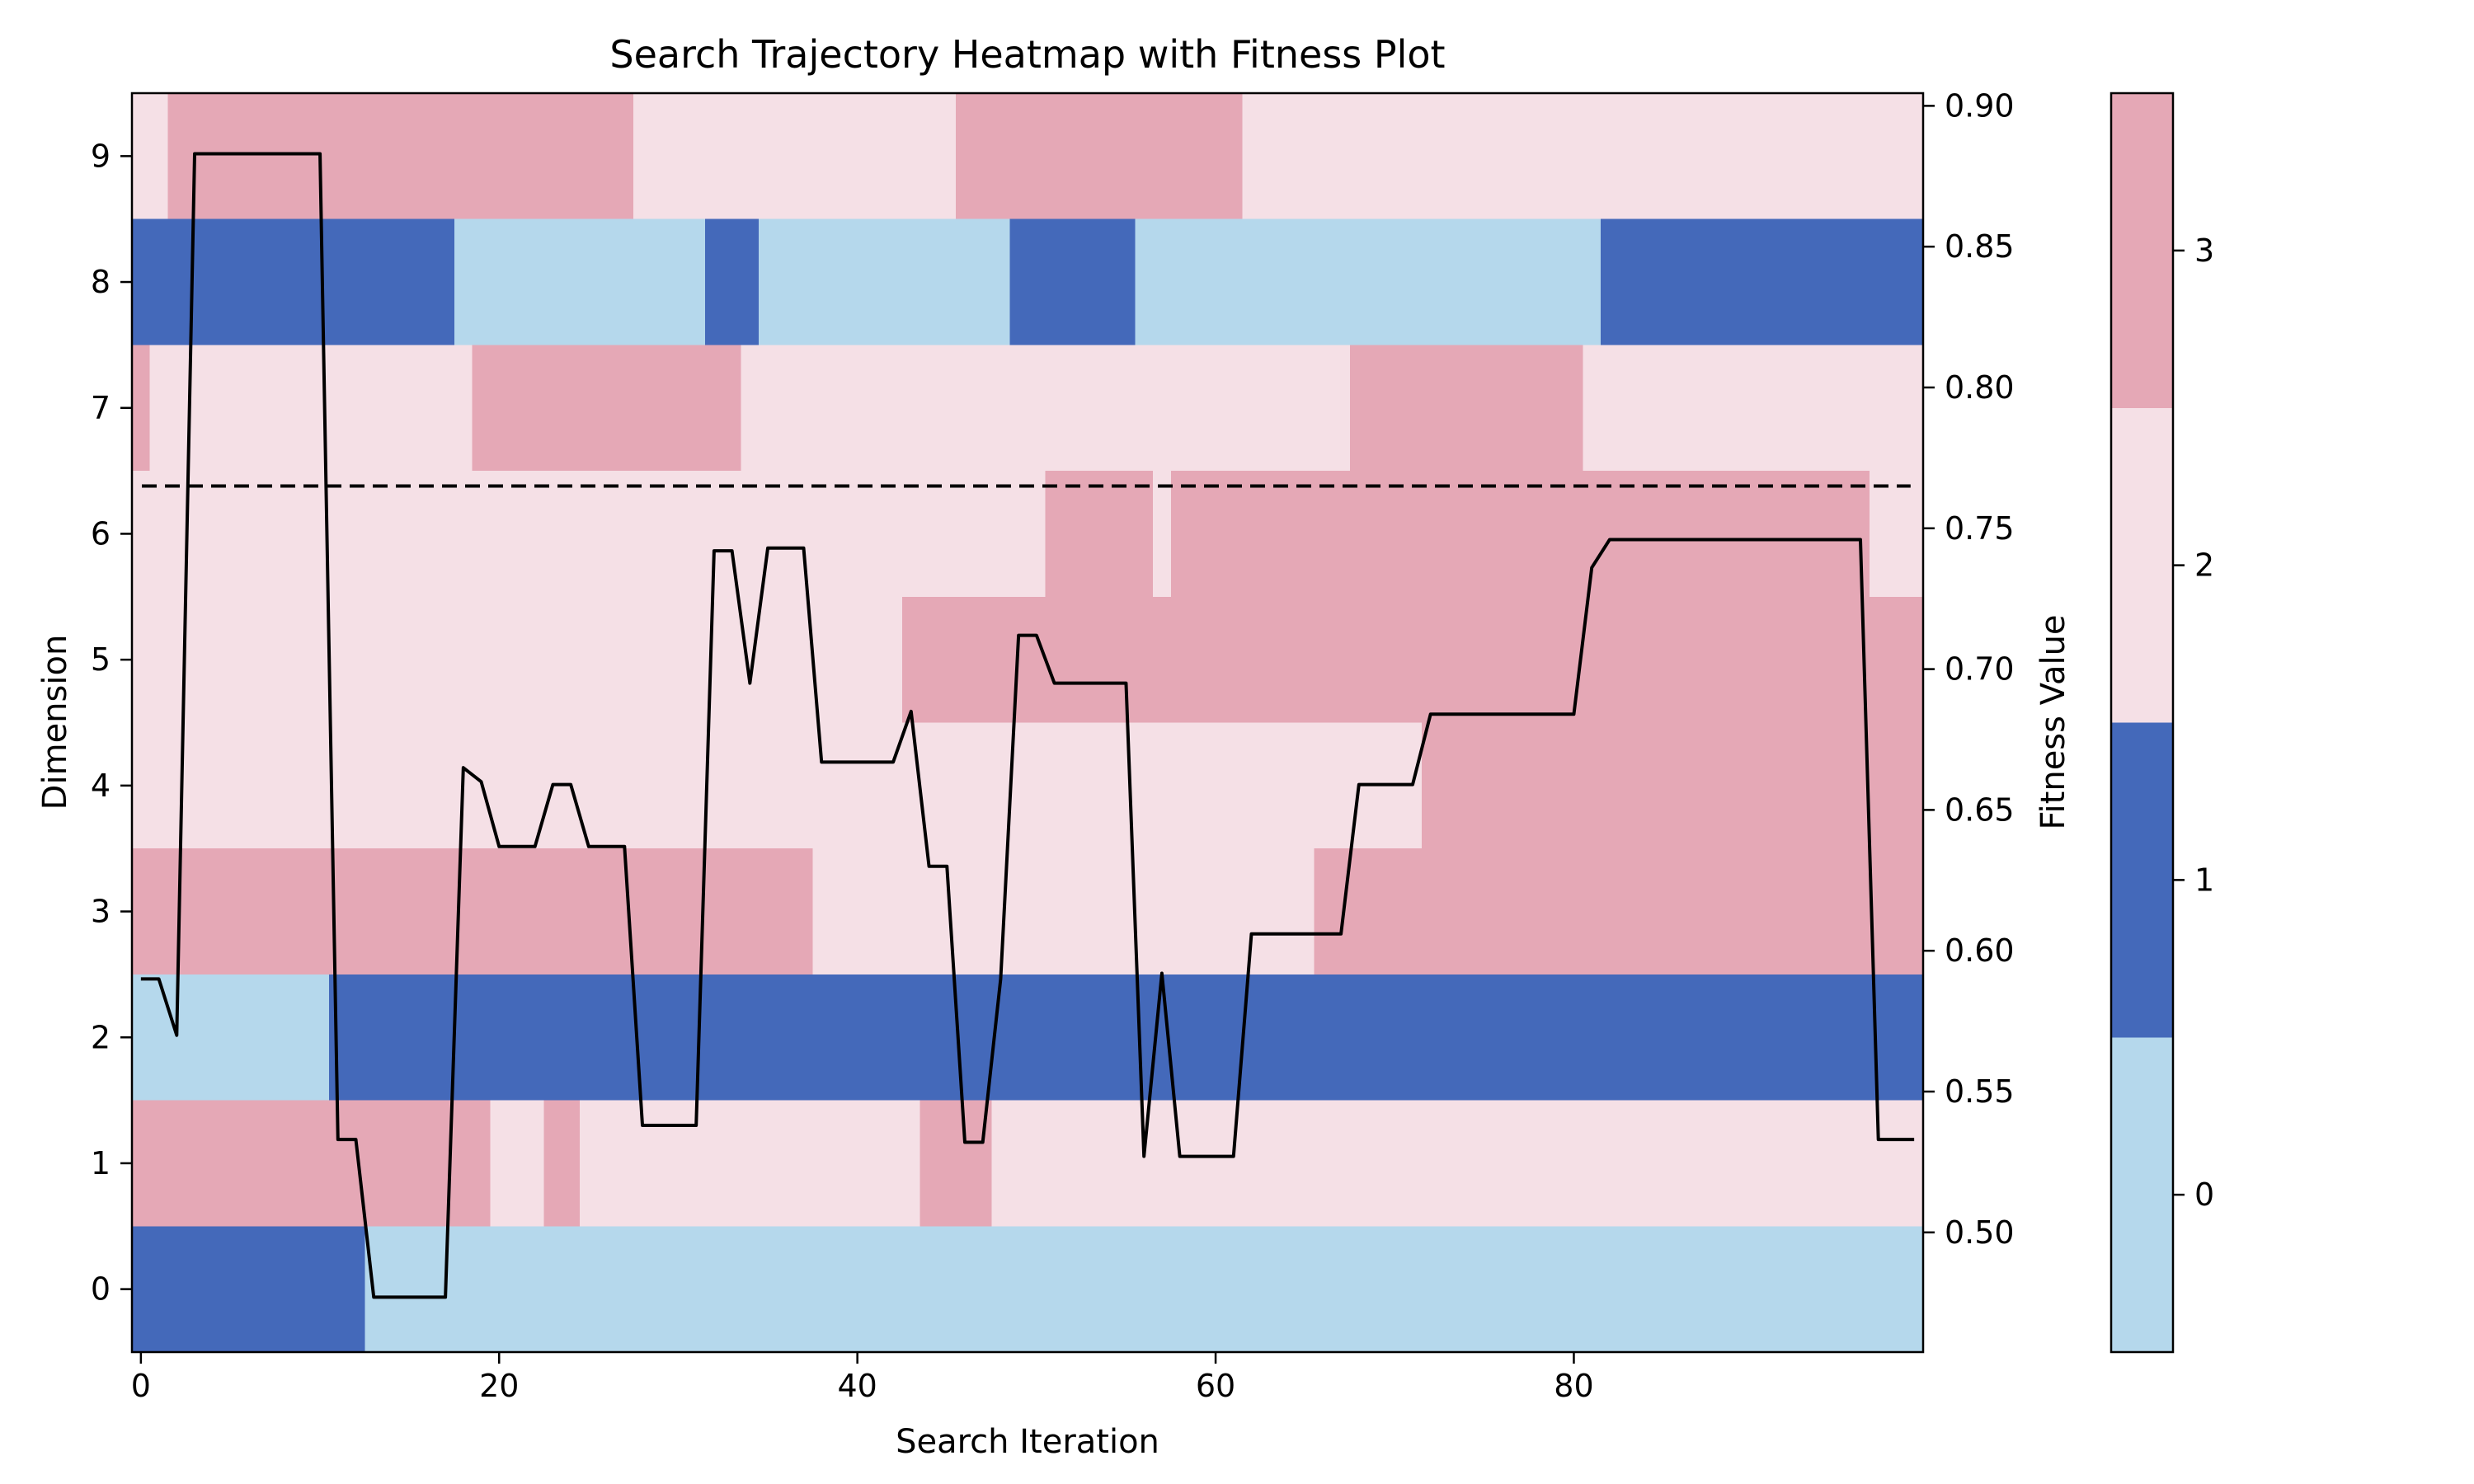  Describe the element at coordinates (101, 659) in the screenshot. I see `y-tick-label: 5` at that location.